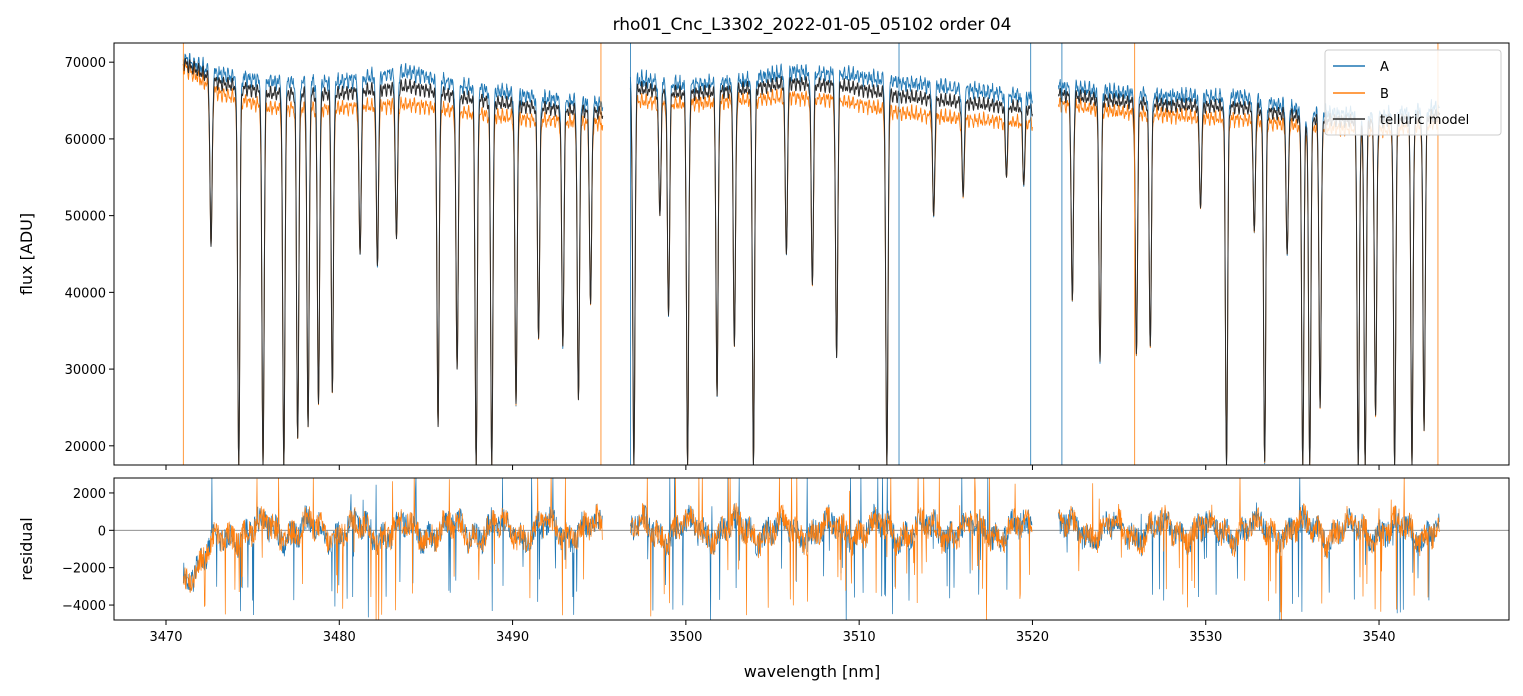 This screenshot has height=696, width=1523. Describe the element at coordinates (812, 671) in the screenshot. I see `x-axis-label: wavelength [nm]` at that location.